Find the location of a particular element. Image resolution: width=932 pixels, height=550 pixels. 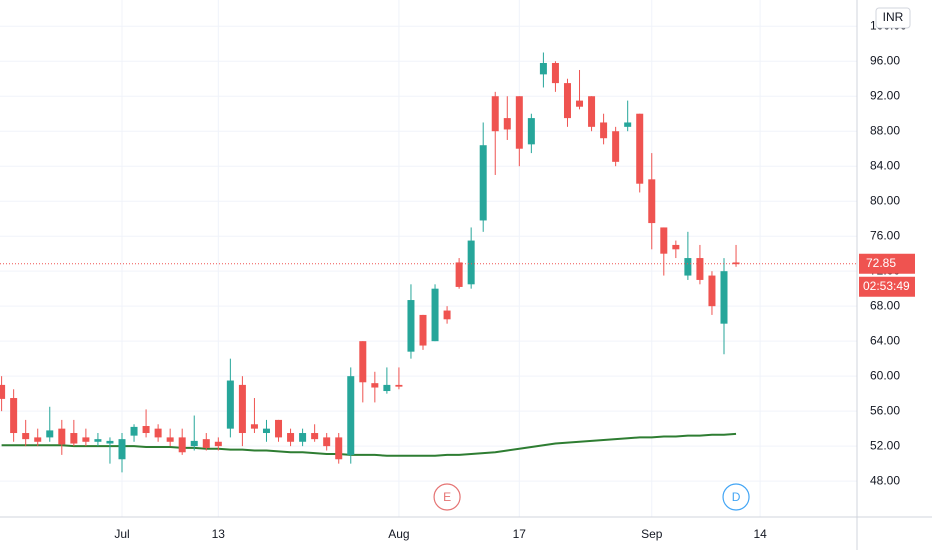

y-tick-label: 60.00 is located at coordinates (885, 375).